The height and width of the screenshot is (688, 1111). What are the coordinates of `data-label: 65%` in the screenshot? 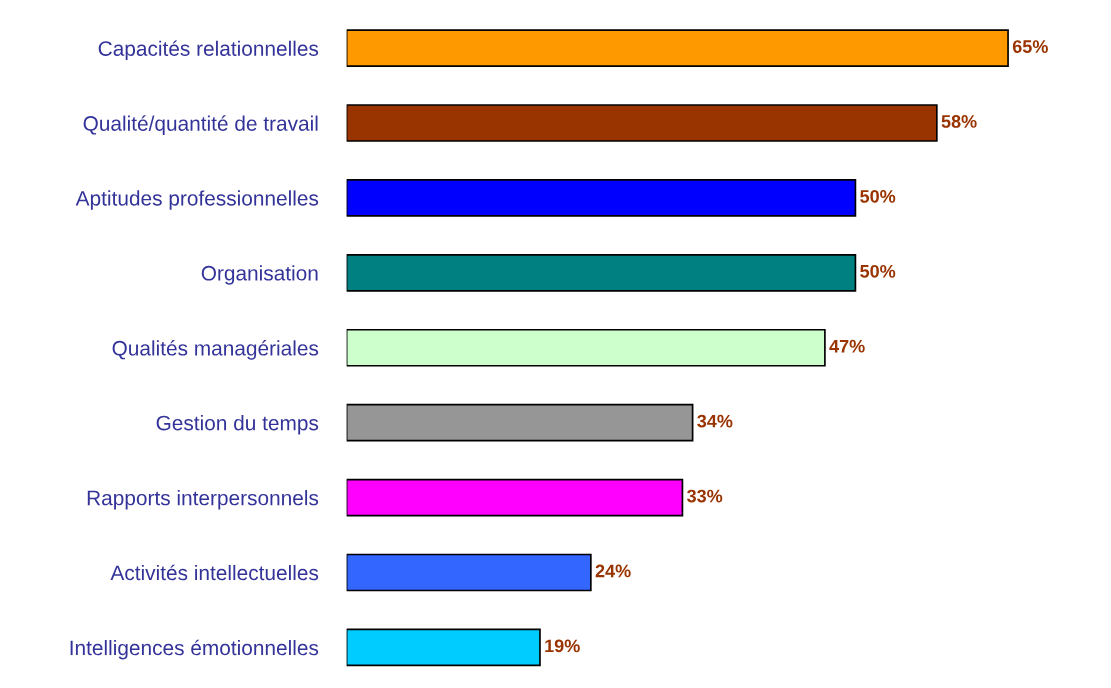 It's located at (1030, 46).